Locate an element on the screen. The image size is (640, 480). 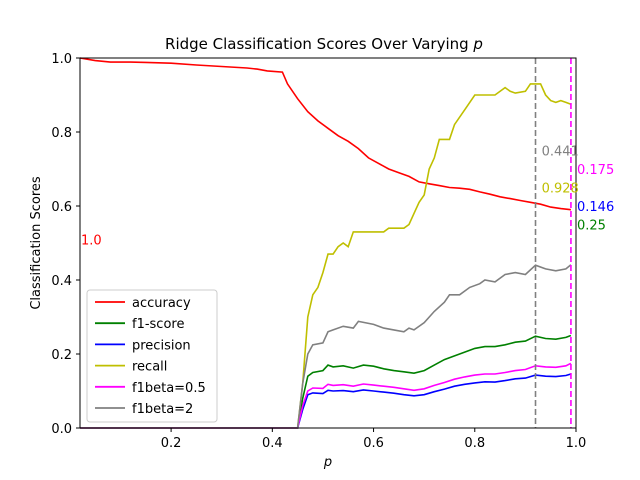
x-tick-label: 1.0 is located at coordinates (576, 443).